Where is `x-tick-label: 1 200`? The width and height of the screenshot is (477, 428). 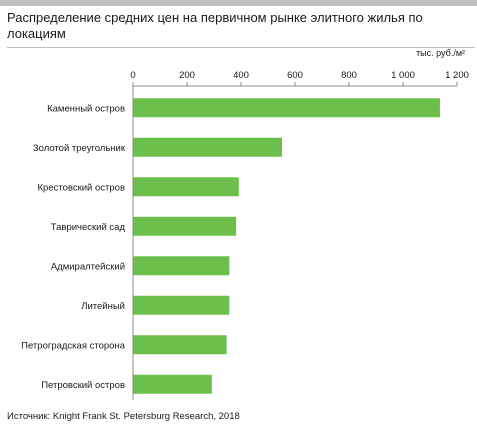 x-tick-label: 1 200 is located at coordinates (457, 75).